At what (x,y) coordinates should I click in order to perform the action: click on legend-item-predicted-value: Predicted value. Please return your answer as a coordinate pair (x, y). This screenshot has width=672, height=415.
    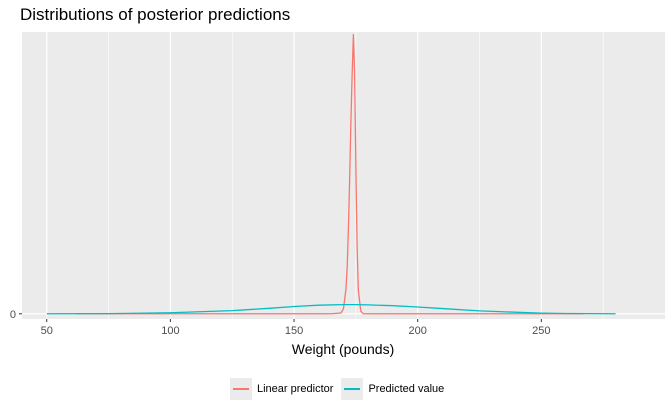
    Looking at the image, I should click on (392, 389).